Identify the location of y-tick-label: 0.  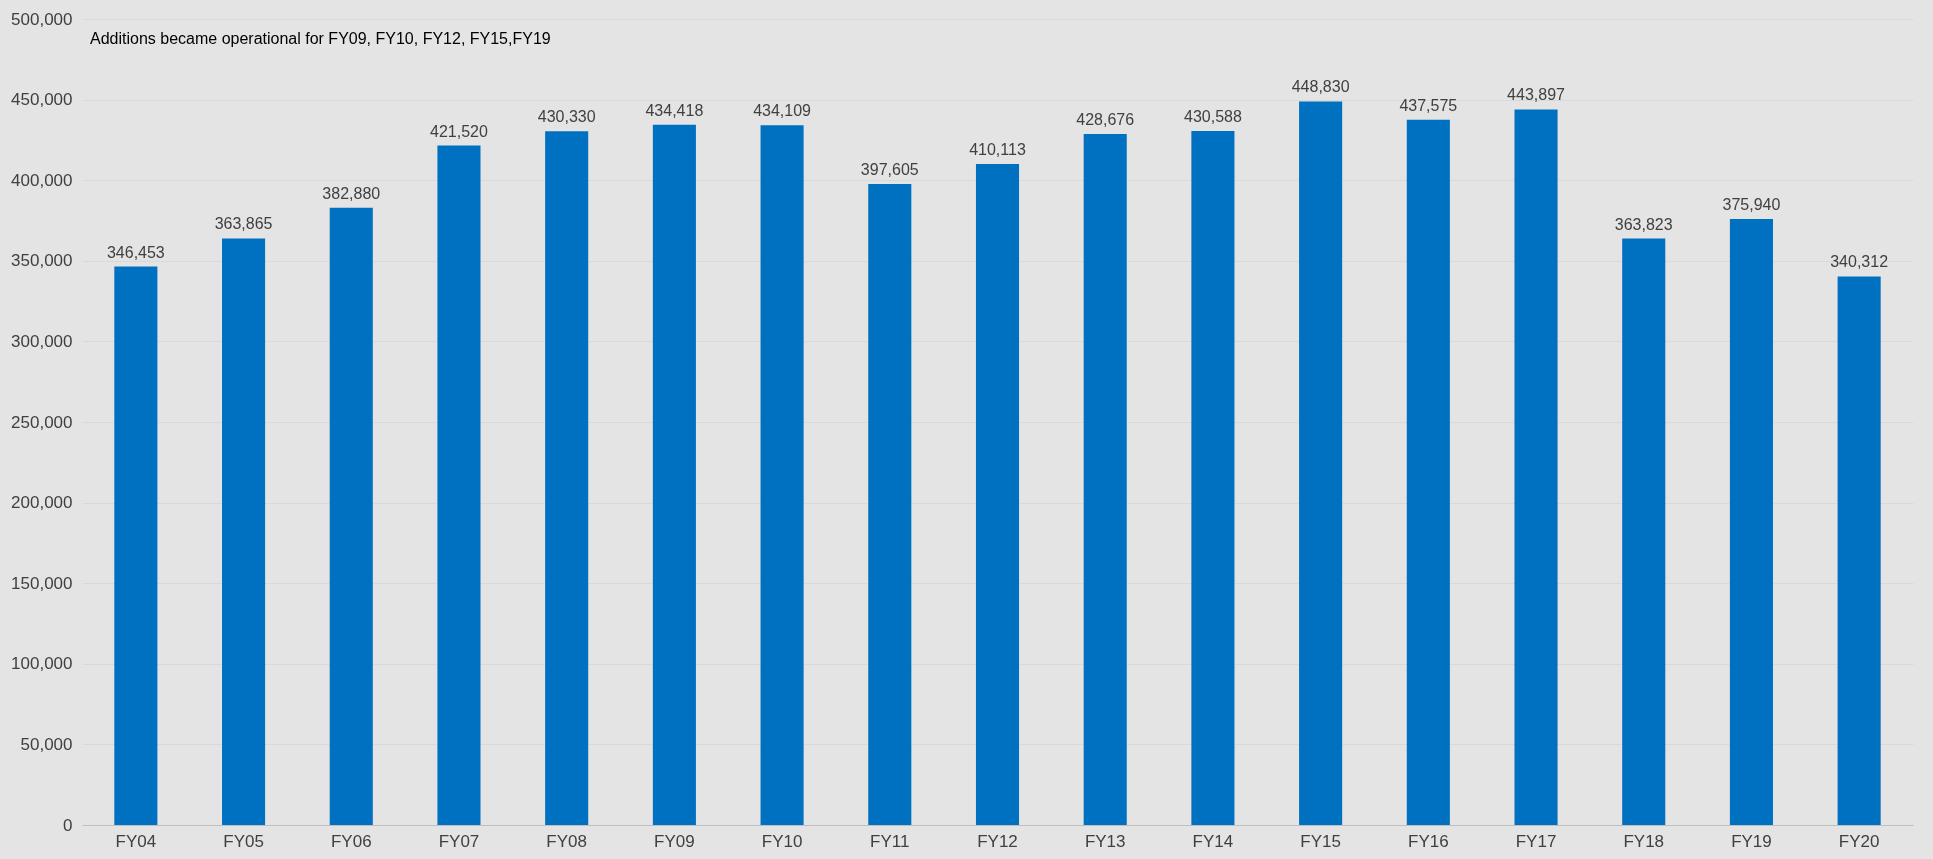
(68, 825).